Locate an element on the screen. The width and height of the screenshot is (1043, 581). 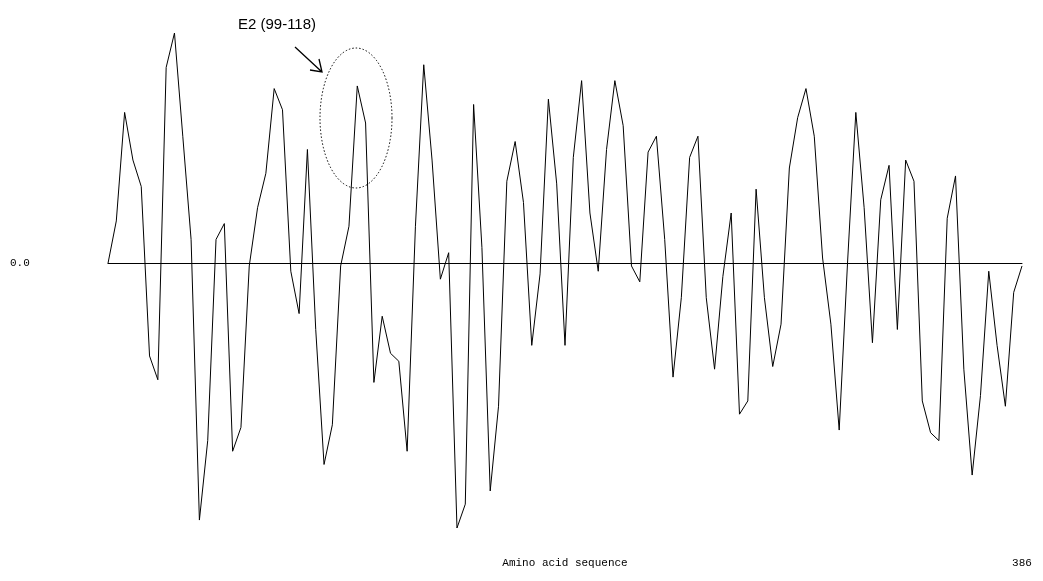
text: 0.0 is located at coordinates (20, 263).